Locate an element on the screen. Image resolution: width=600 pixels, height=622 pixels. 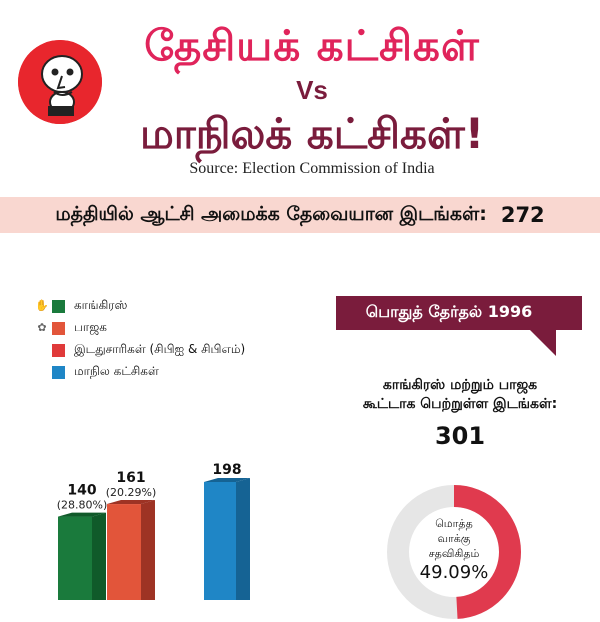
bar-value-label-1: 161 is located at coordinates (130, 478).